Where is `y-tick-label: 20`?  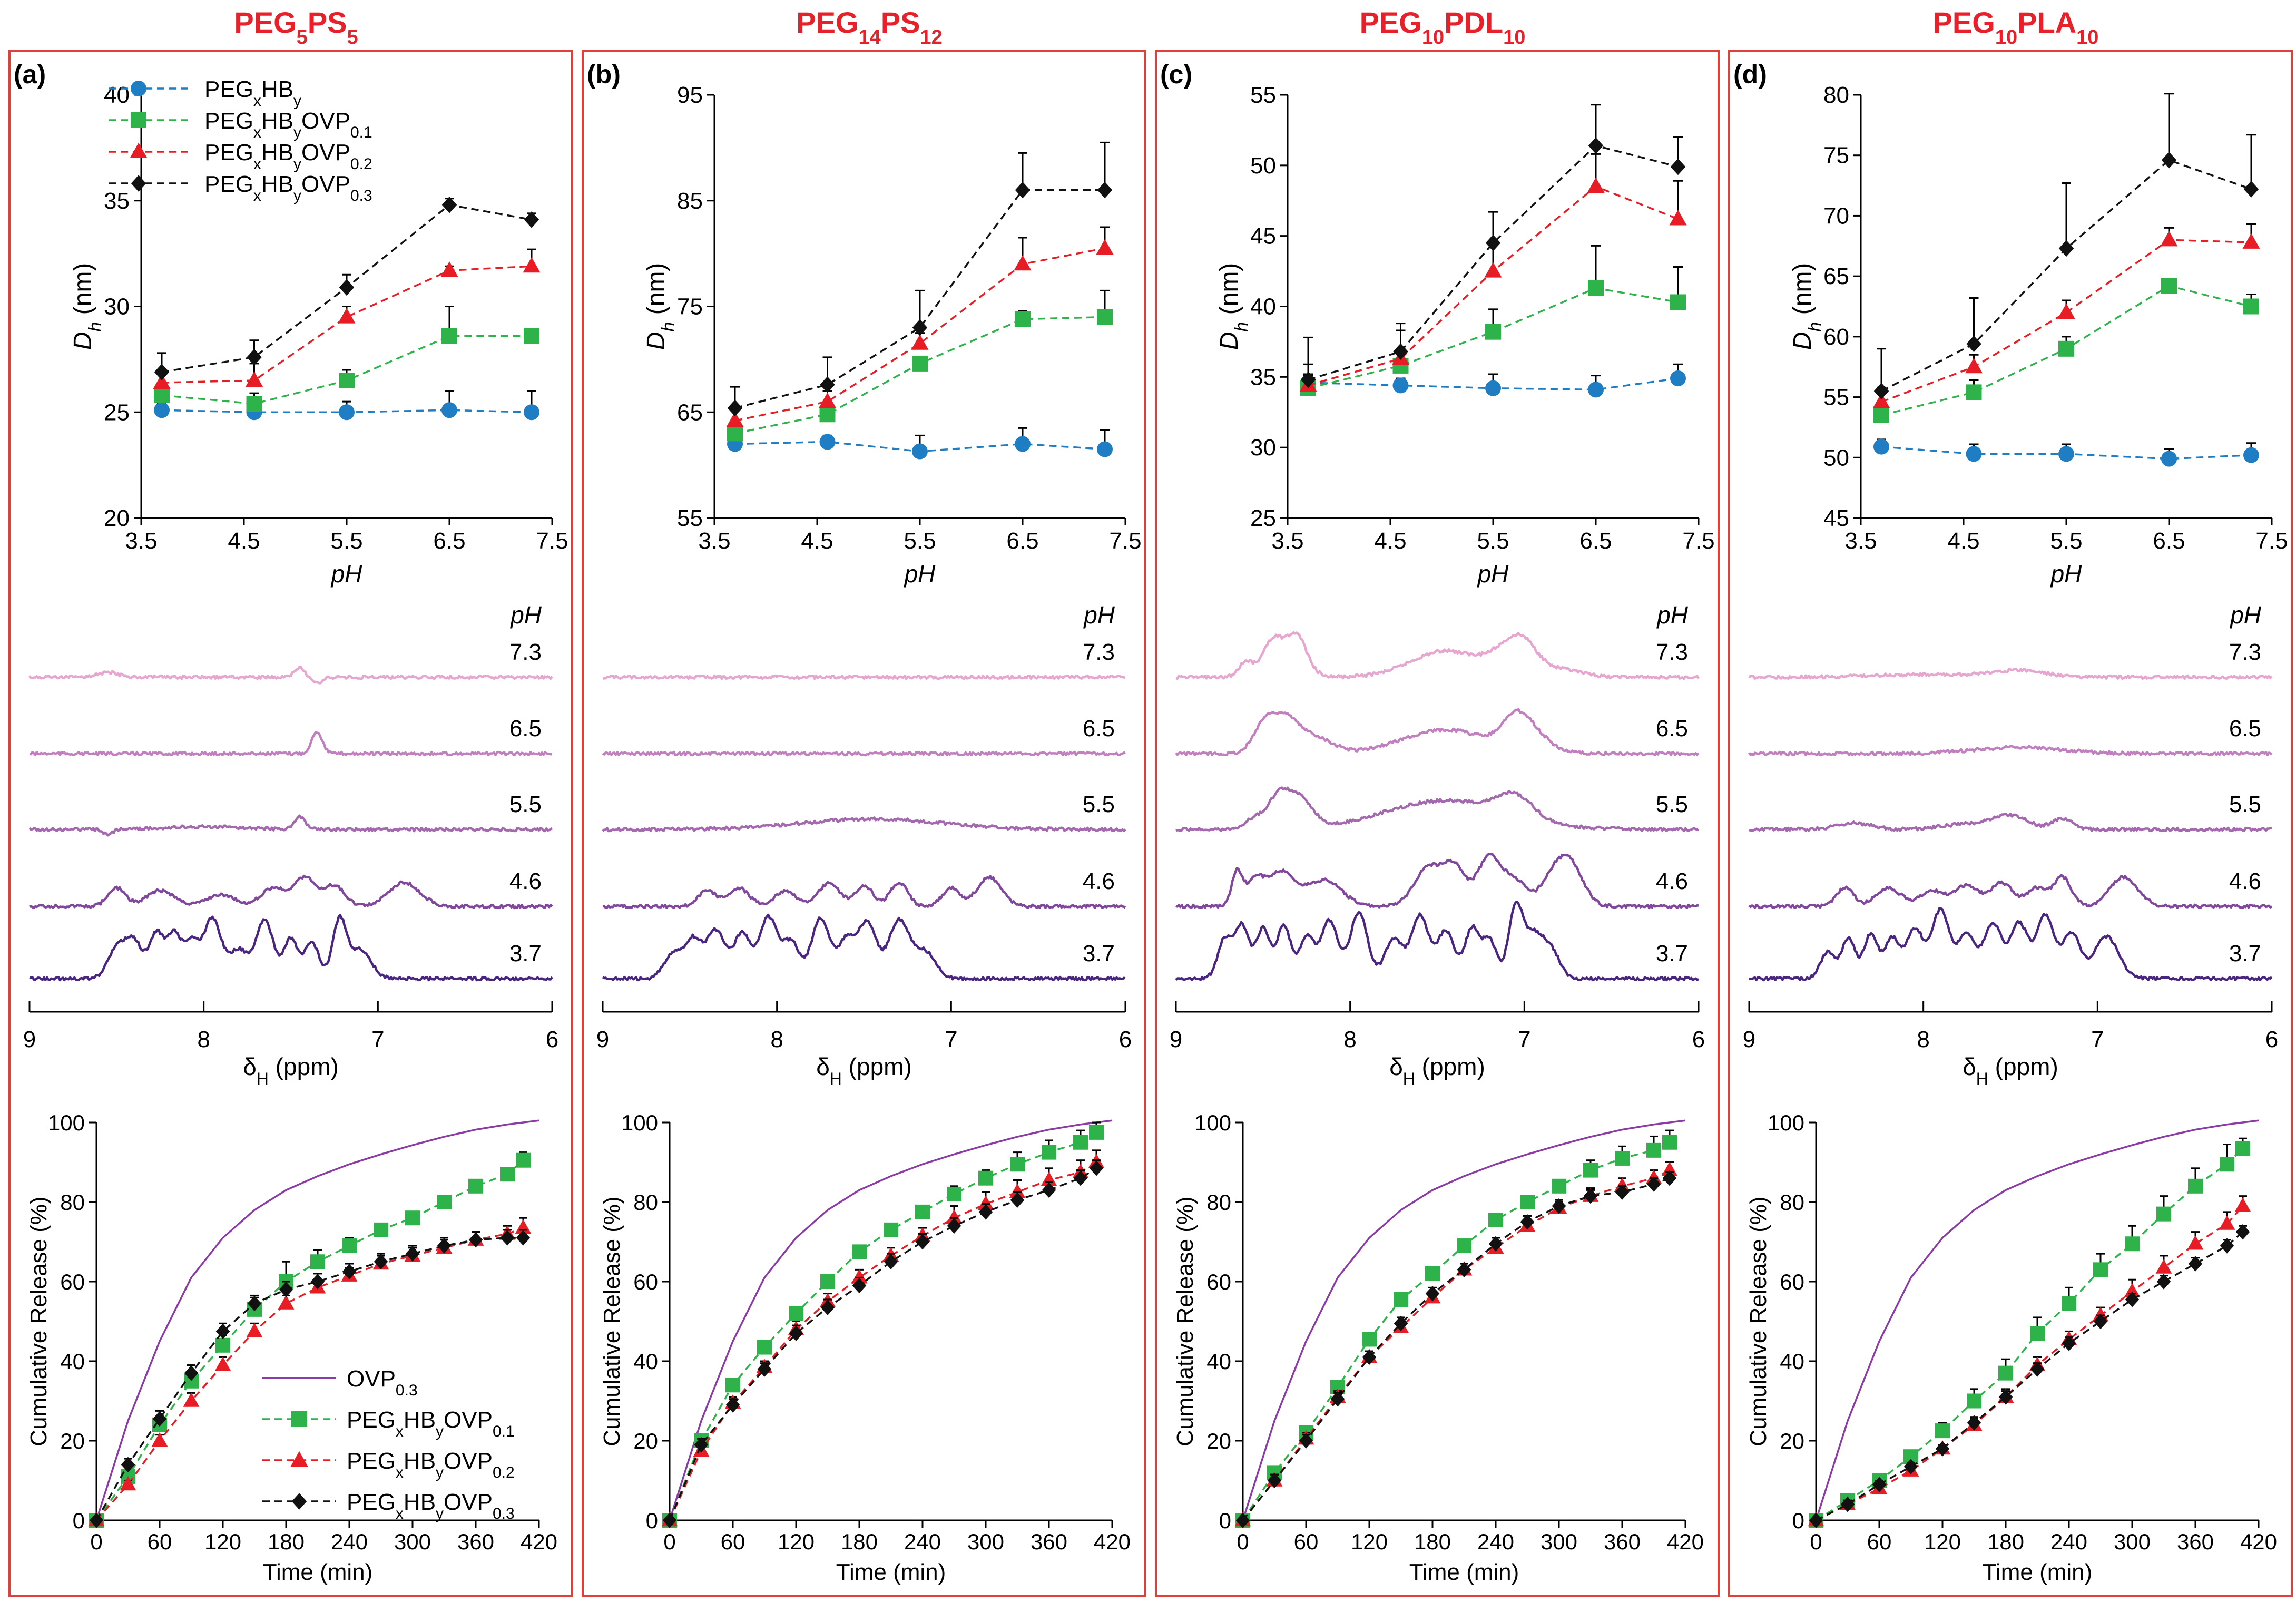
y-tick-label: 20 is located at coordinates (117, 518).